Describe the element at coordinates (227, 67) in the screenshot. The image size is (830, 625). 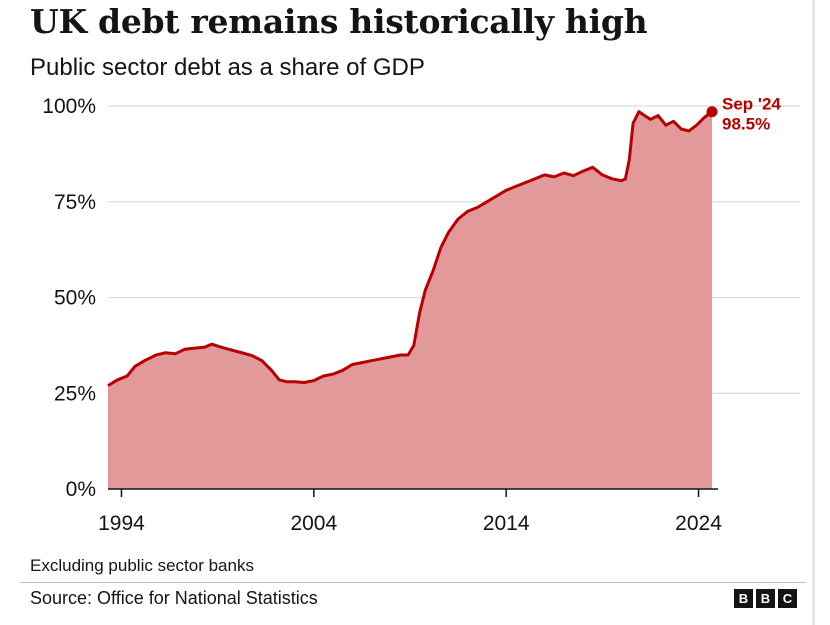
I see `chart-subtitle: Public sector debt as a share of GDP` at that location.